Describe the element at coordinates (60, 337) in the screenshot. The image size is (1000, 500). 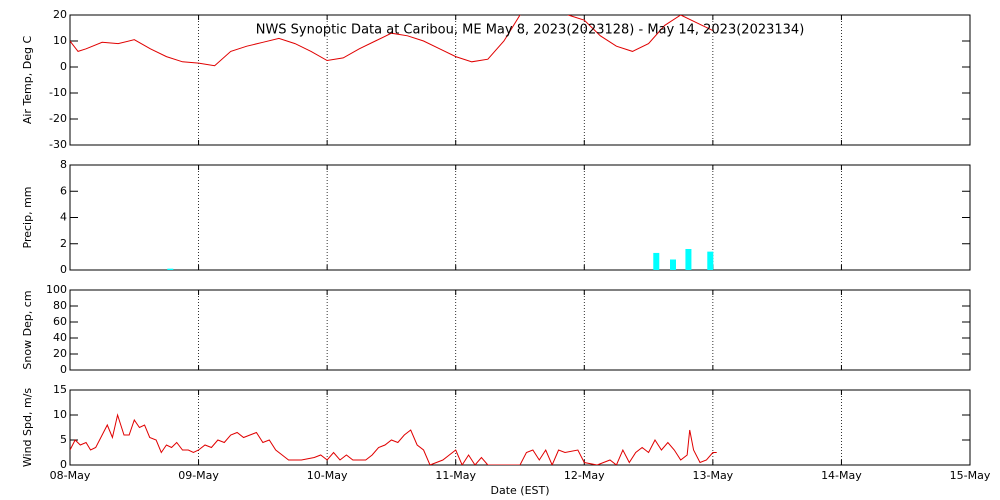
I see `y-tick-label: 40` at that location.